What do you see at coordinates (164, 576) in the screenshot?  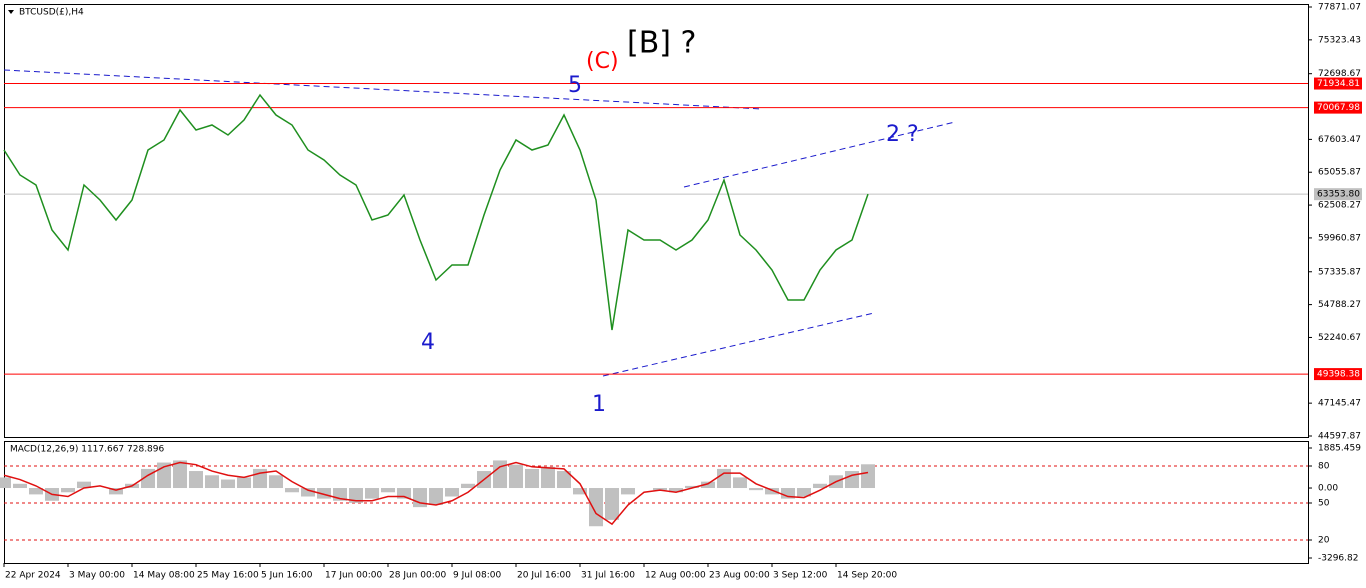 I see `x-tick-label: 14 May 08:00` at bounding box center [164, 576].